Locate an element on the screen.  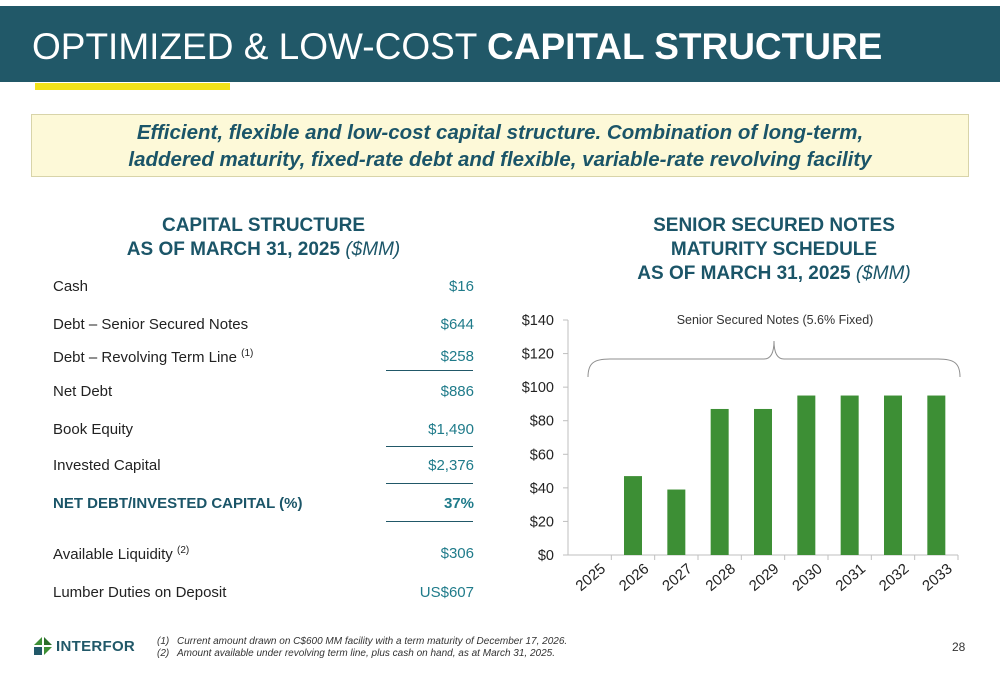
y-tick-label: $80 is located at coordinates (542, 422).